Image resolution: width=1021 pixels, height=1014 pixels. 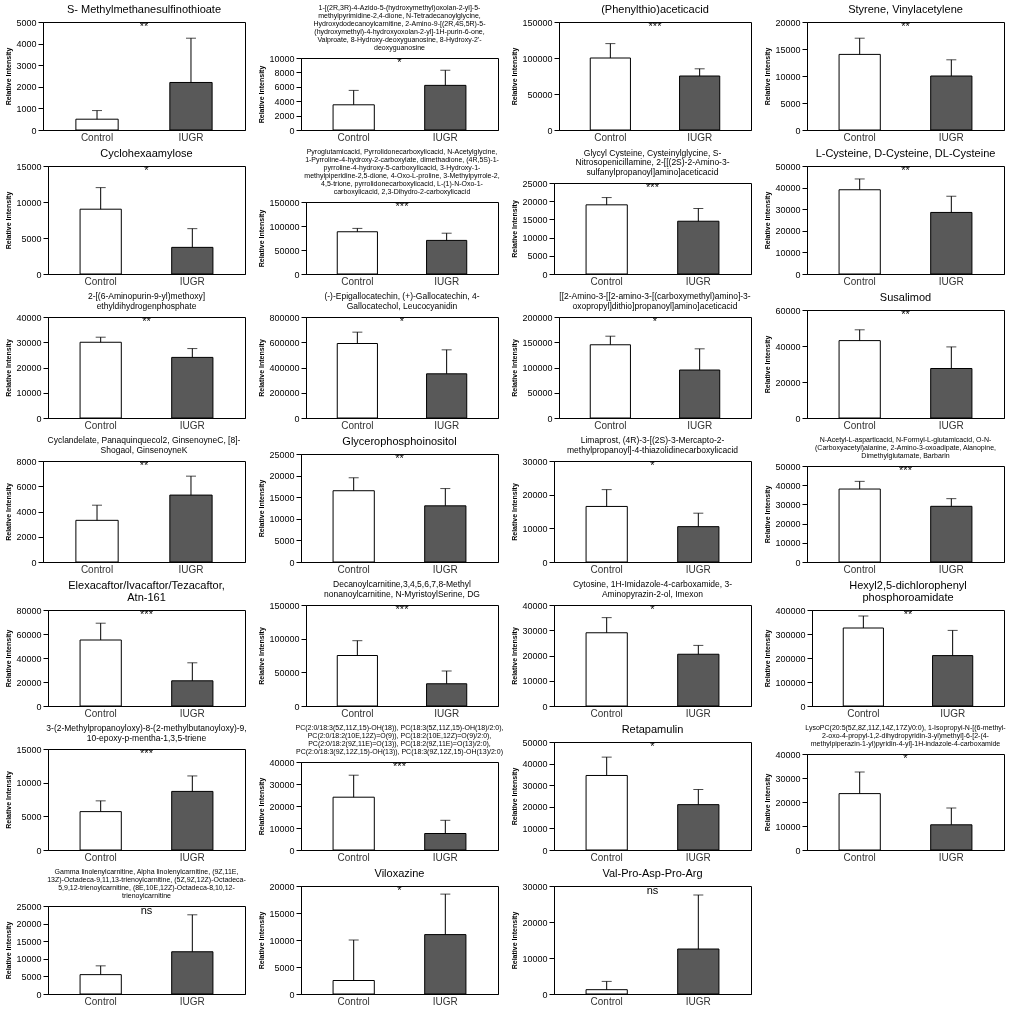 I want to click on chart-title: Glycyl Cysteine, Cysteinylglycine, S-Nitrosopenicillamine, 2-[[(2S)-2-Amino-3-sulfanylpropanoyl]amino]aceticacid, so click(x=652, y=162).